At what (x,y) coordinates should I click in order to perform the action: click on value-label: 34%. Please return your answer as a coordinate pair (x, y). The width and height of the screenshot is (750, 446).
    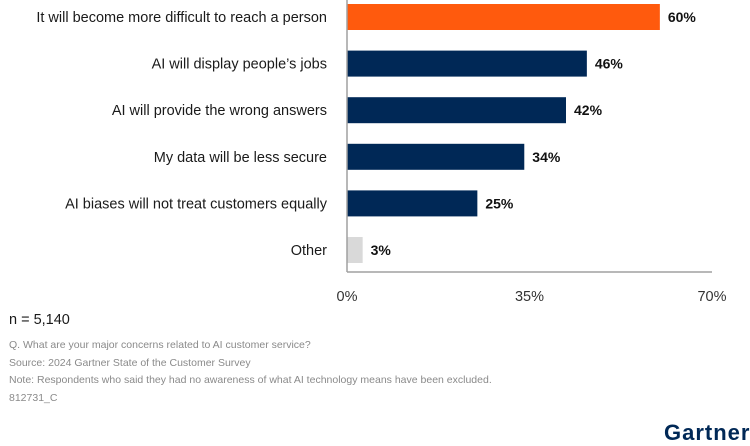
    Looking at the image, I should click on (546, 157).